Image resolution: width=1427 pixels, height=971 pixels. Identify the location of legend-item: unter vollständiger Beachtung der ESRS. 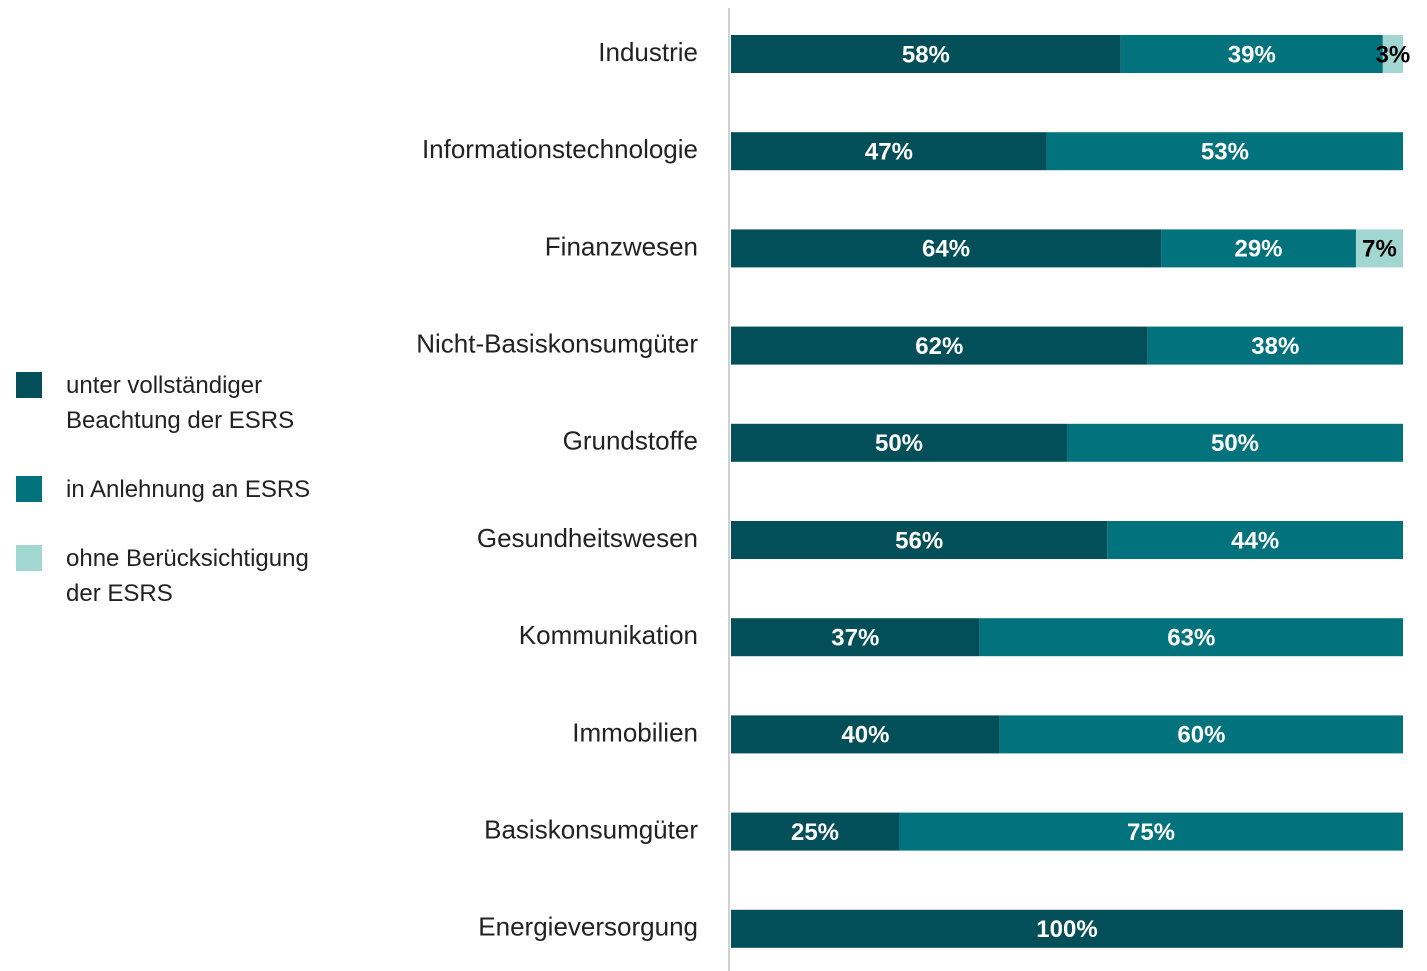
(181, 403).